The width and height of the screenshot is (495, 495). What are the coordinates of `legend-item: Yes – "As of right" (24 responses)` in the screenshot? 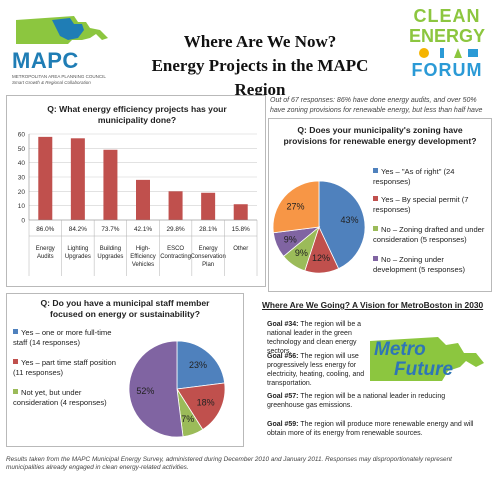 It's located at (429, 176).